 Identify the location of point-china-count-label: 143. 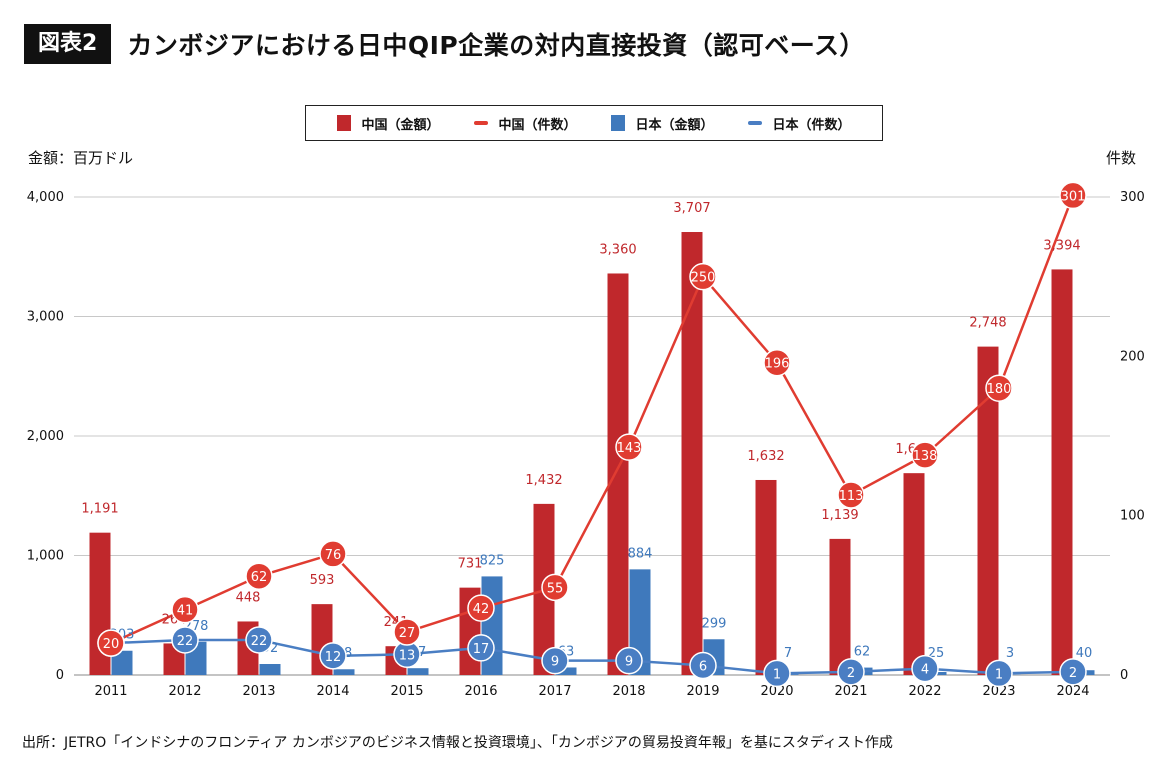
(629, 448).